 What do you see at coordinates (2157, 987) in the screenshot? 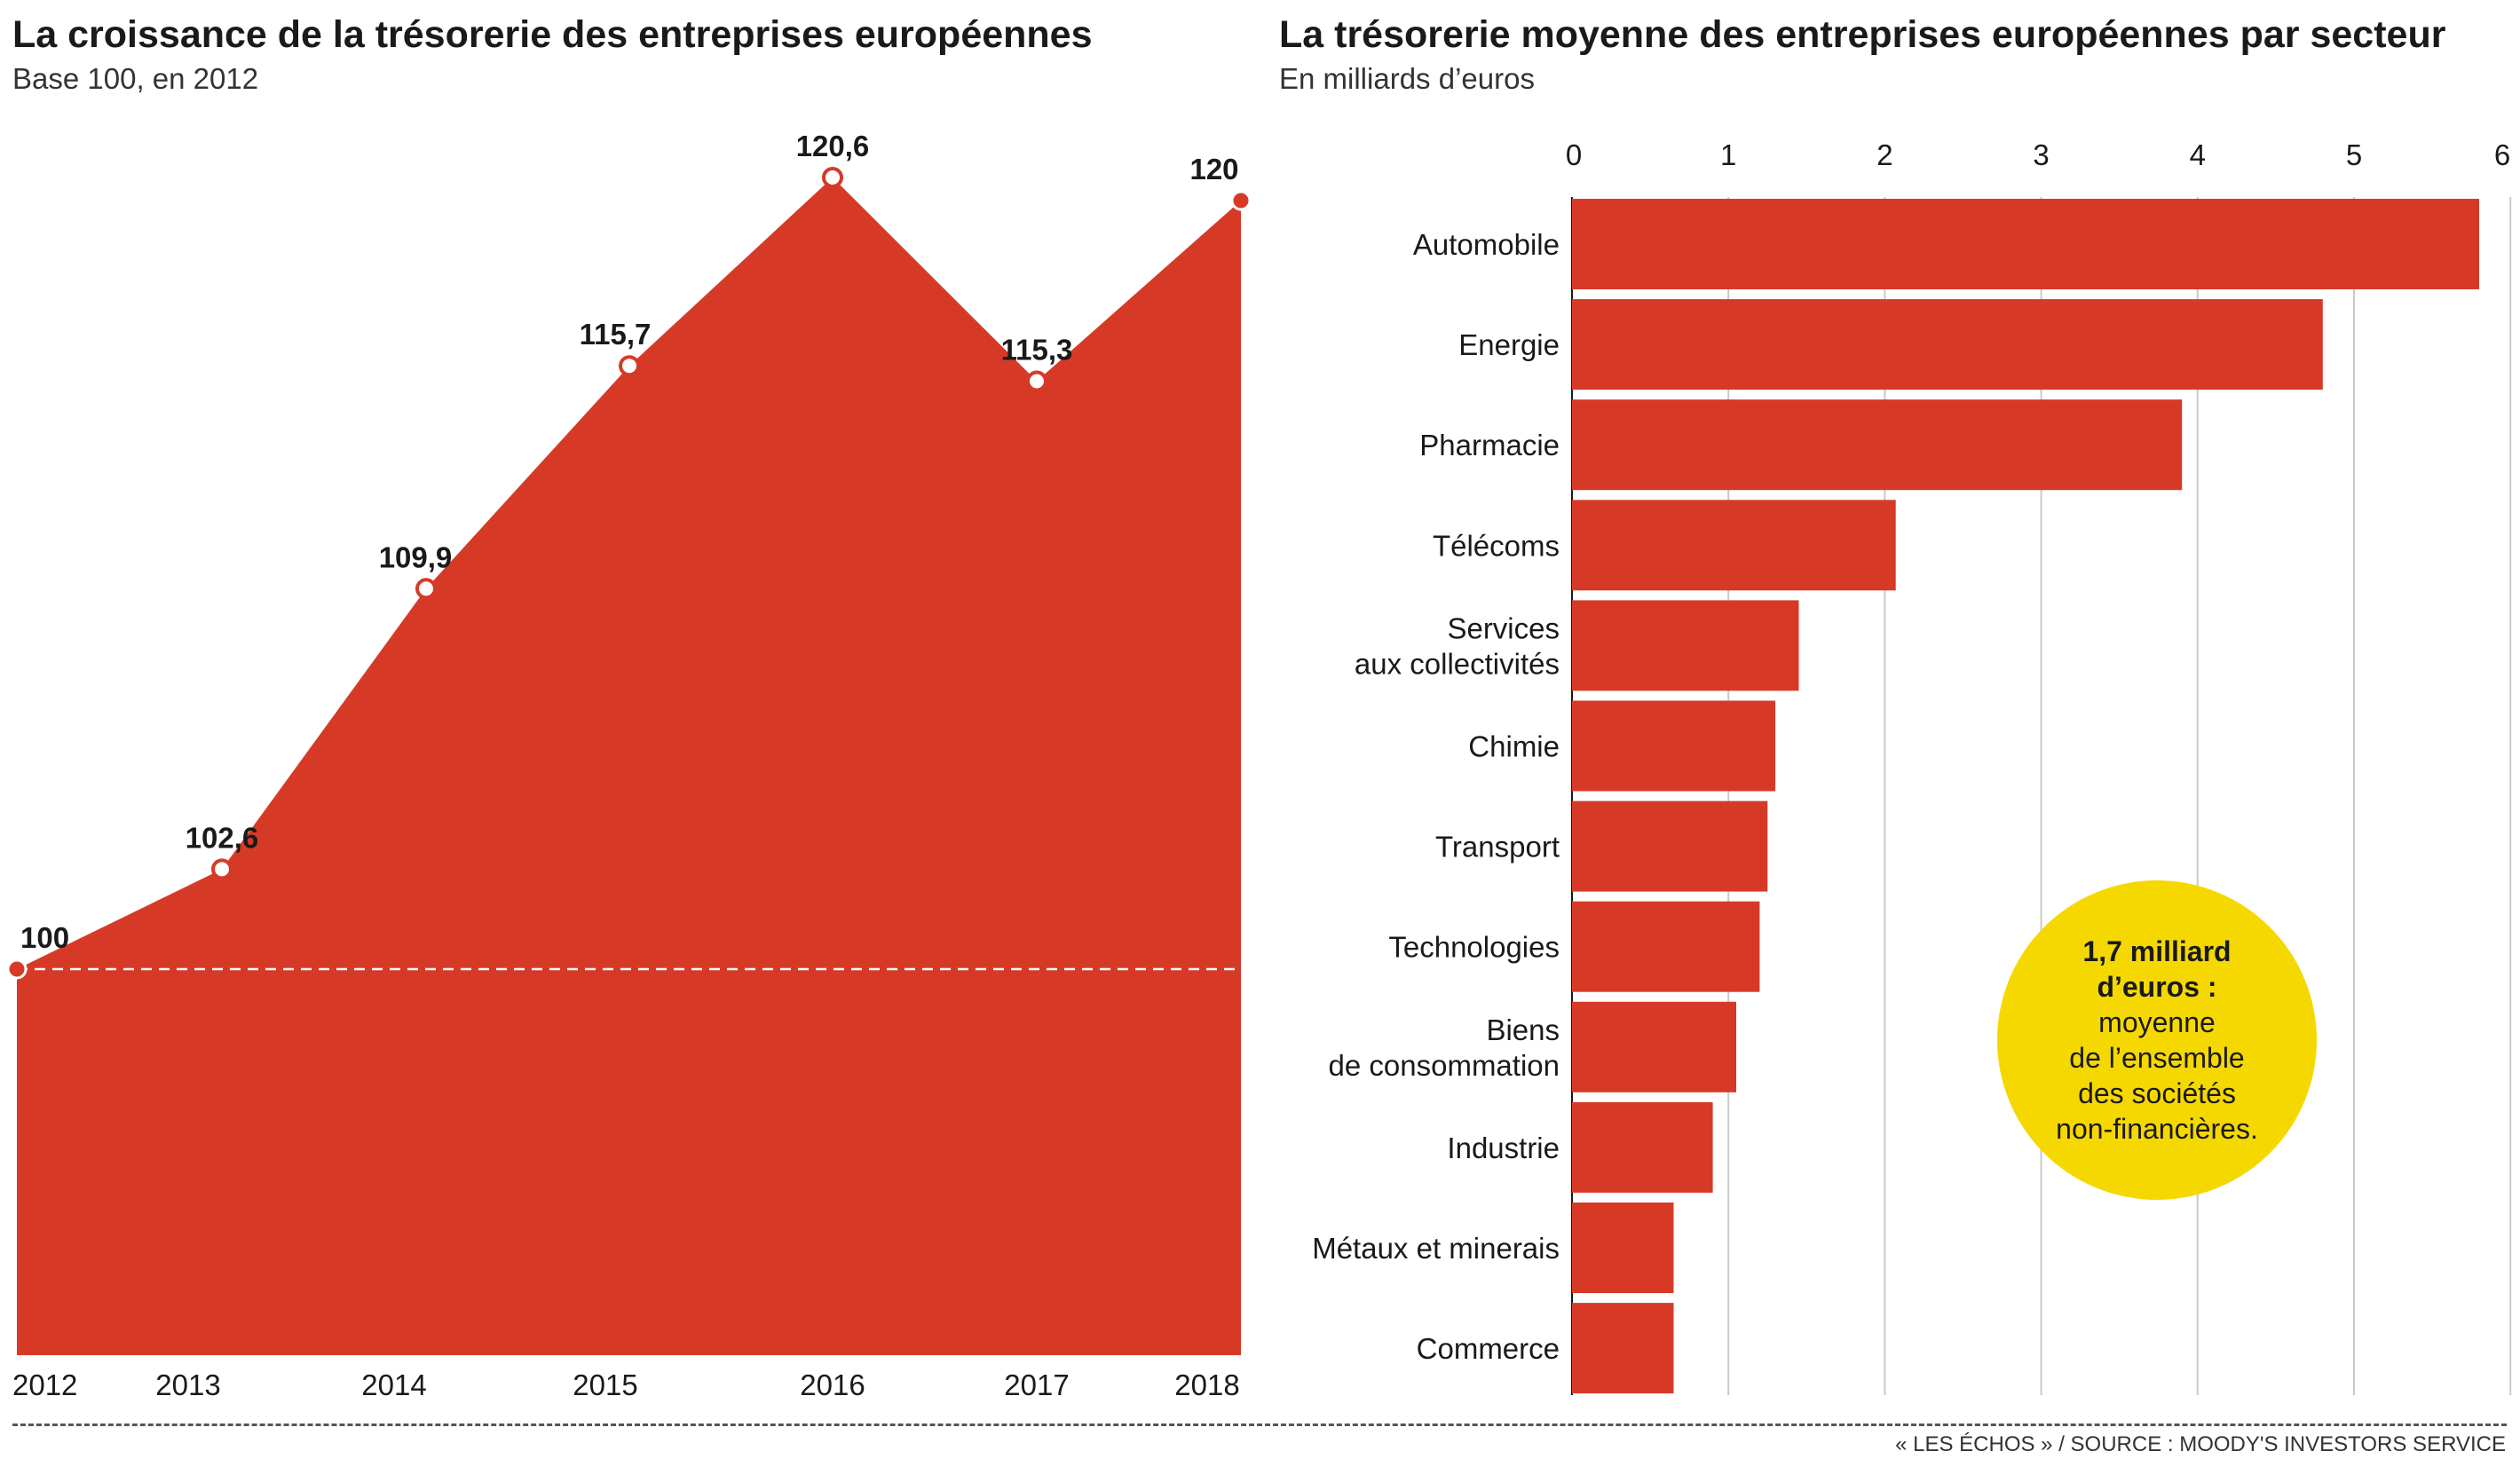
I see `callout-line-2: d’euros :` at bounding box center [2157, 987].